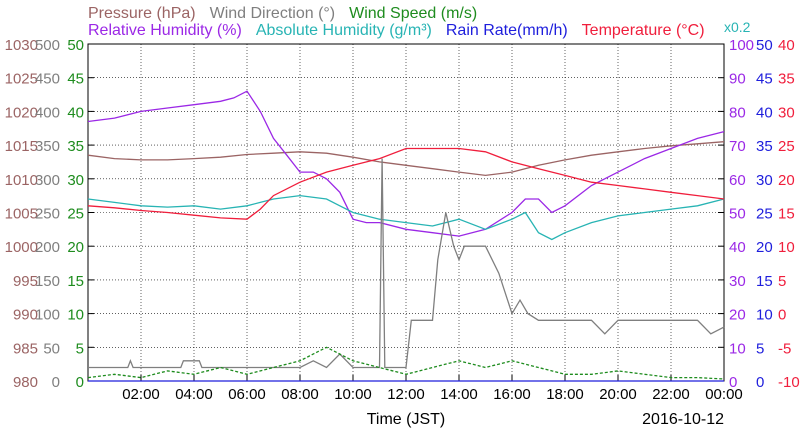  What do you see at coordinates (737, 315) in the screenshot?
I see `tick-relative_humidity-8: 20` at bounding box center [737, 315].